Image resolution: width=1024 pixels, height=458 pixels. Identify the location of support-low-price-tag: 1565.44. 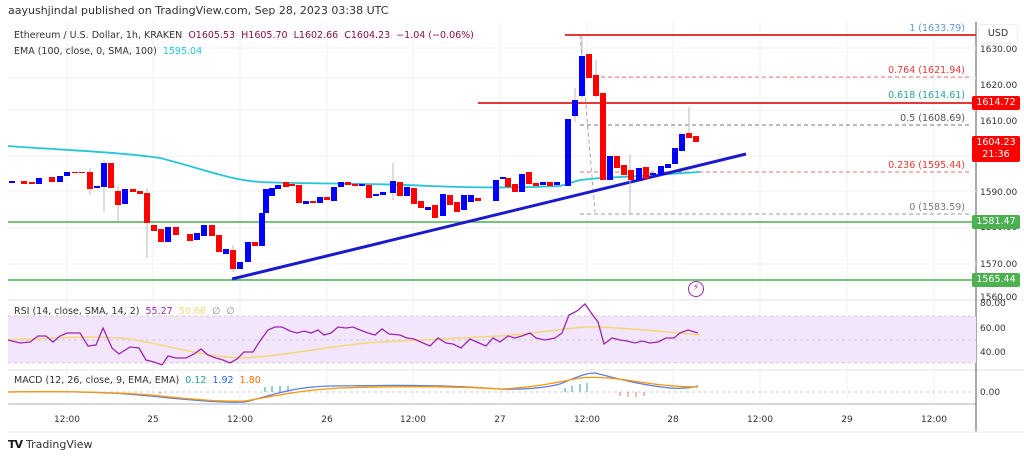
(996, 280).